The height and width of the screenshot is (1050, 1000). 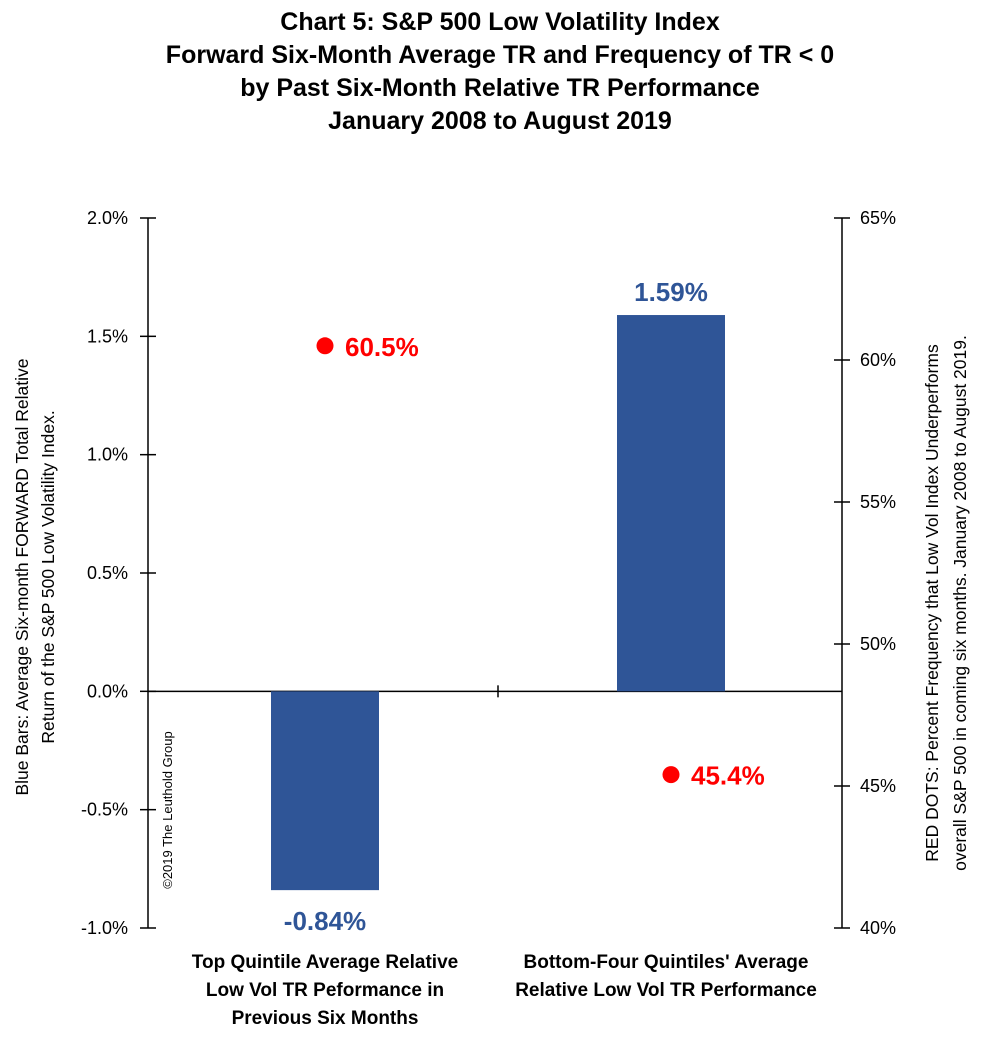 I want to click on copyright-watermark: ©2019 The Leuthold Group, so click(x=167, y=810).